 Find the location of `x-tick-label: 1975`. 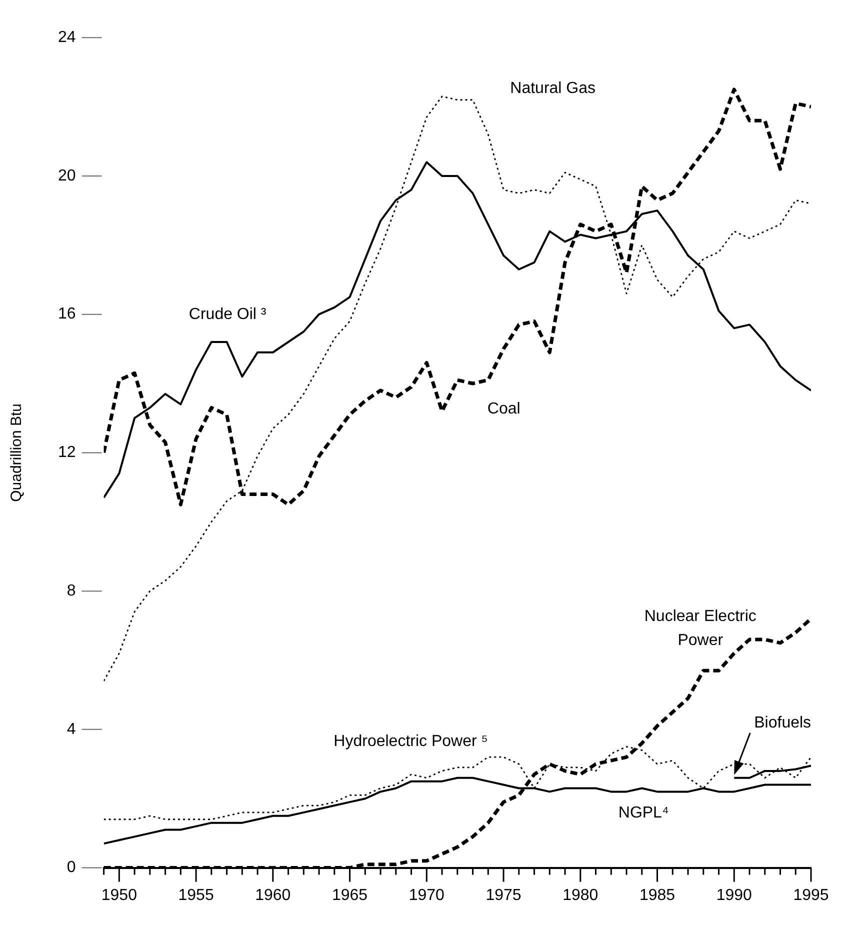

x-tick-label: 1975 is located at coordinates (504, 895).